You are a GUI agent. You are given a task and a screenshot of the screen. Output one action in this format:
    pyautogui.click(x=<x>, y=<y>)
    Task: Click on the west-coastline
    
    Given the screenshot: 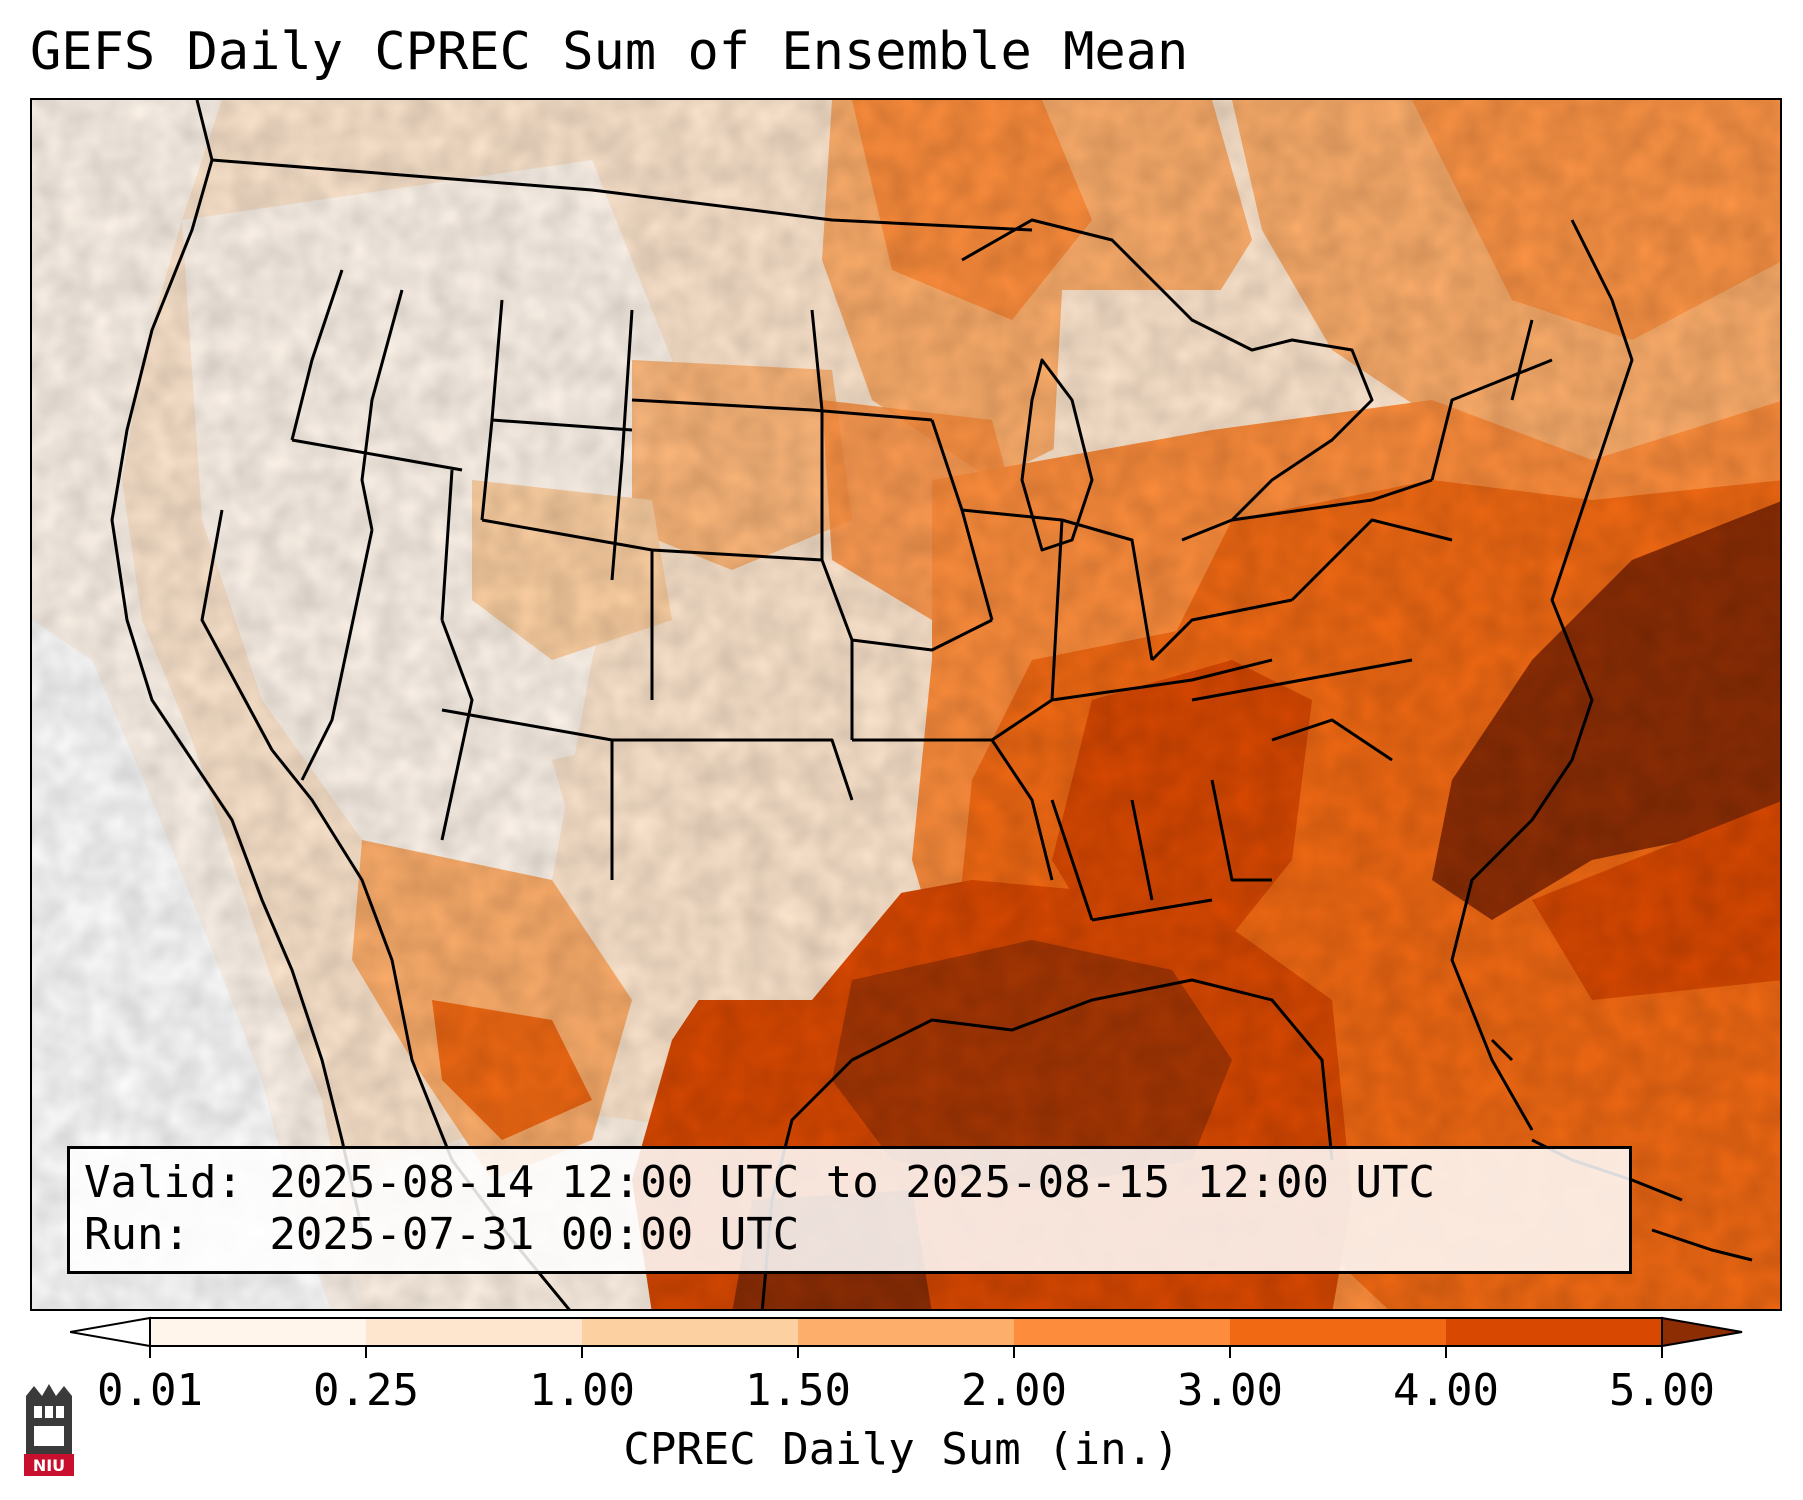 What is the action you would take?
    pyautogui.click(x=237, y=665)
    